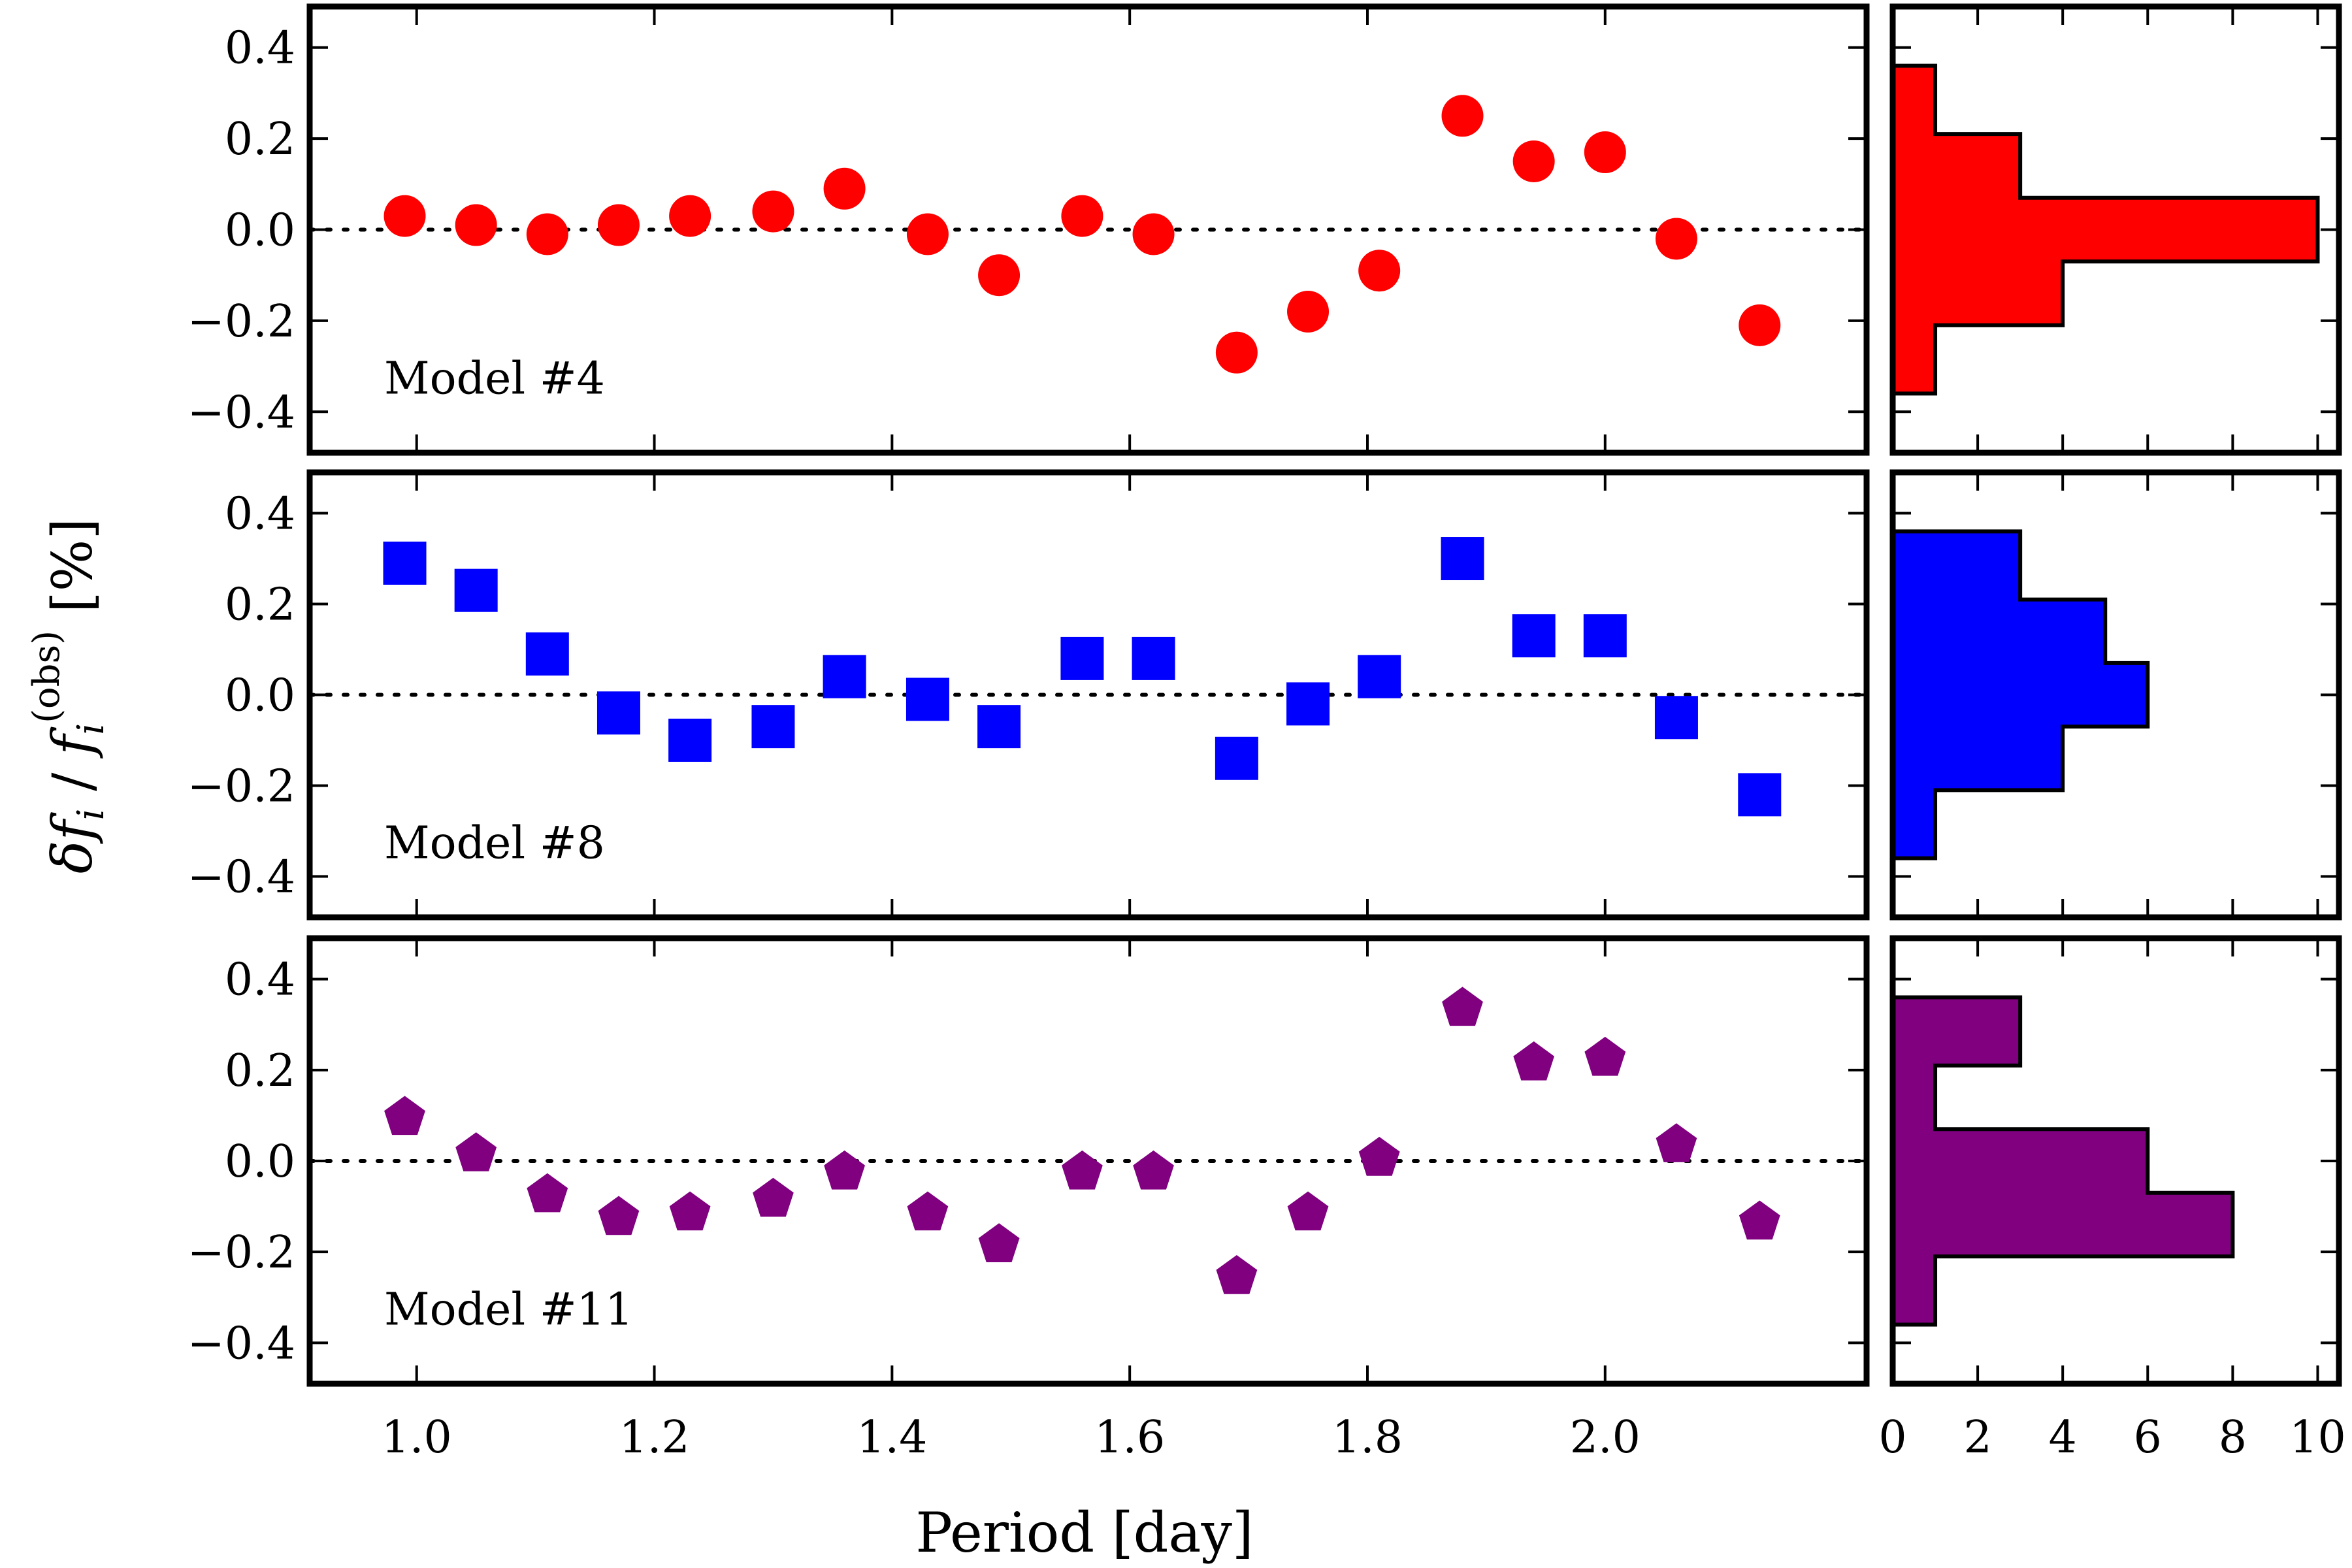  Describe the element at coordinates (1084, 1533) in the screenshot. I see `x-axis-title: Period [day]` at that location.